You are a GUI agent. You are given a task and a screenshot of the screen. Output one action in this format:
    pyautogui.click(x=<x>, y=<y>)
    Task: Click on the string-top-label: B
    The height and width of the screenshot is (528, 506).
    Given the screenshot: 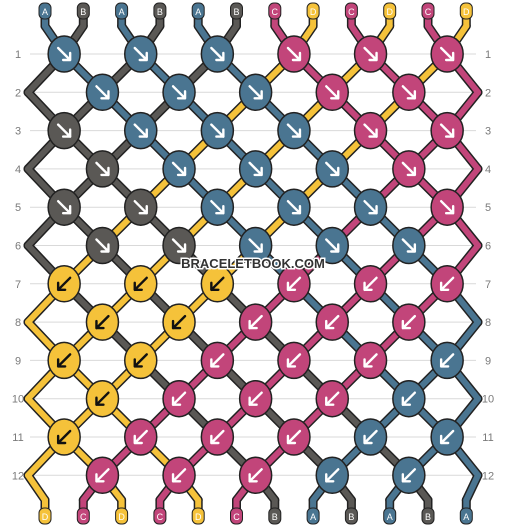 What is the action you would take?
    pyautogui.click(x=160, y=12)
    